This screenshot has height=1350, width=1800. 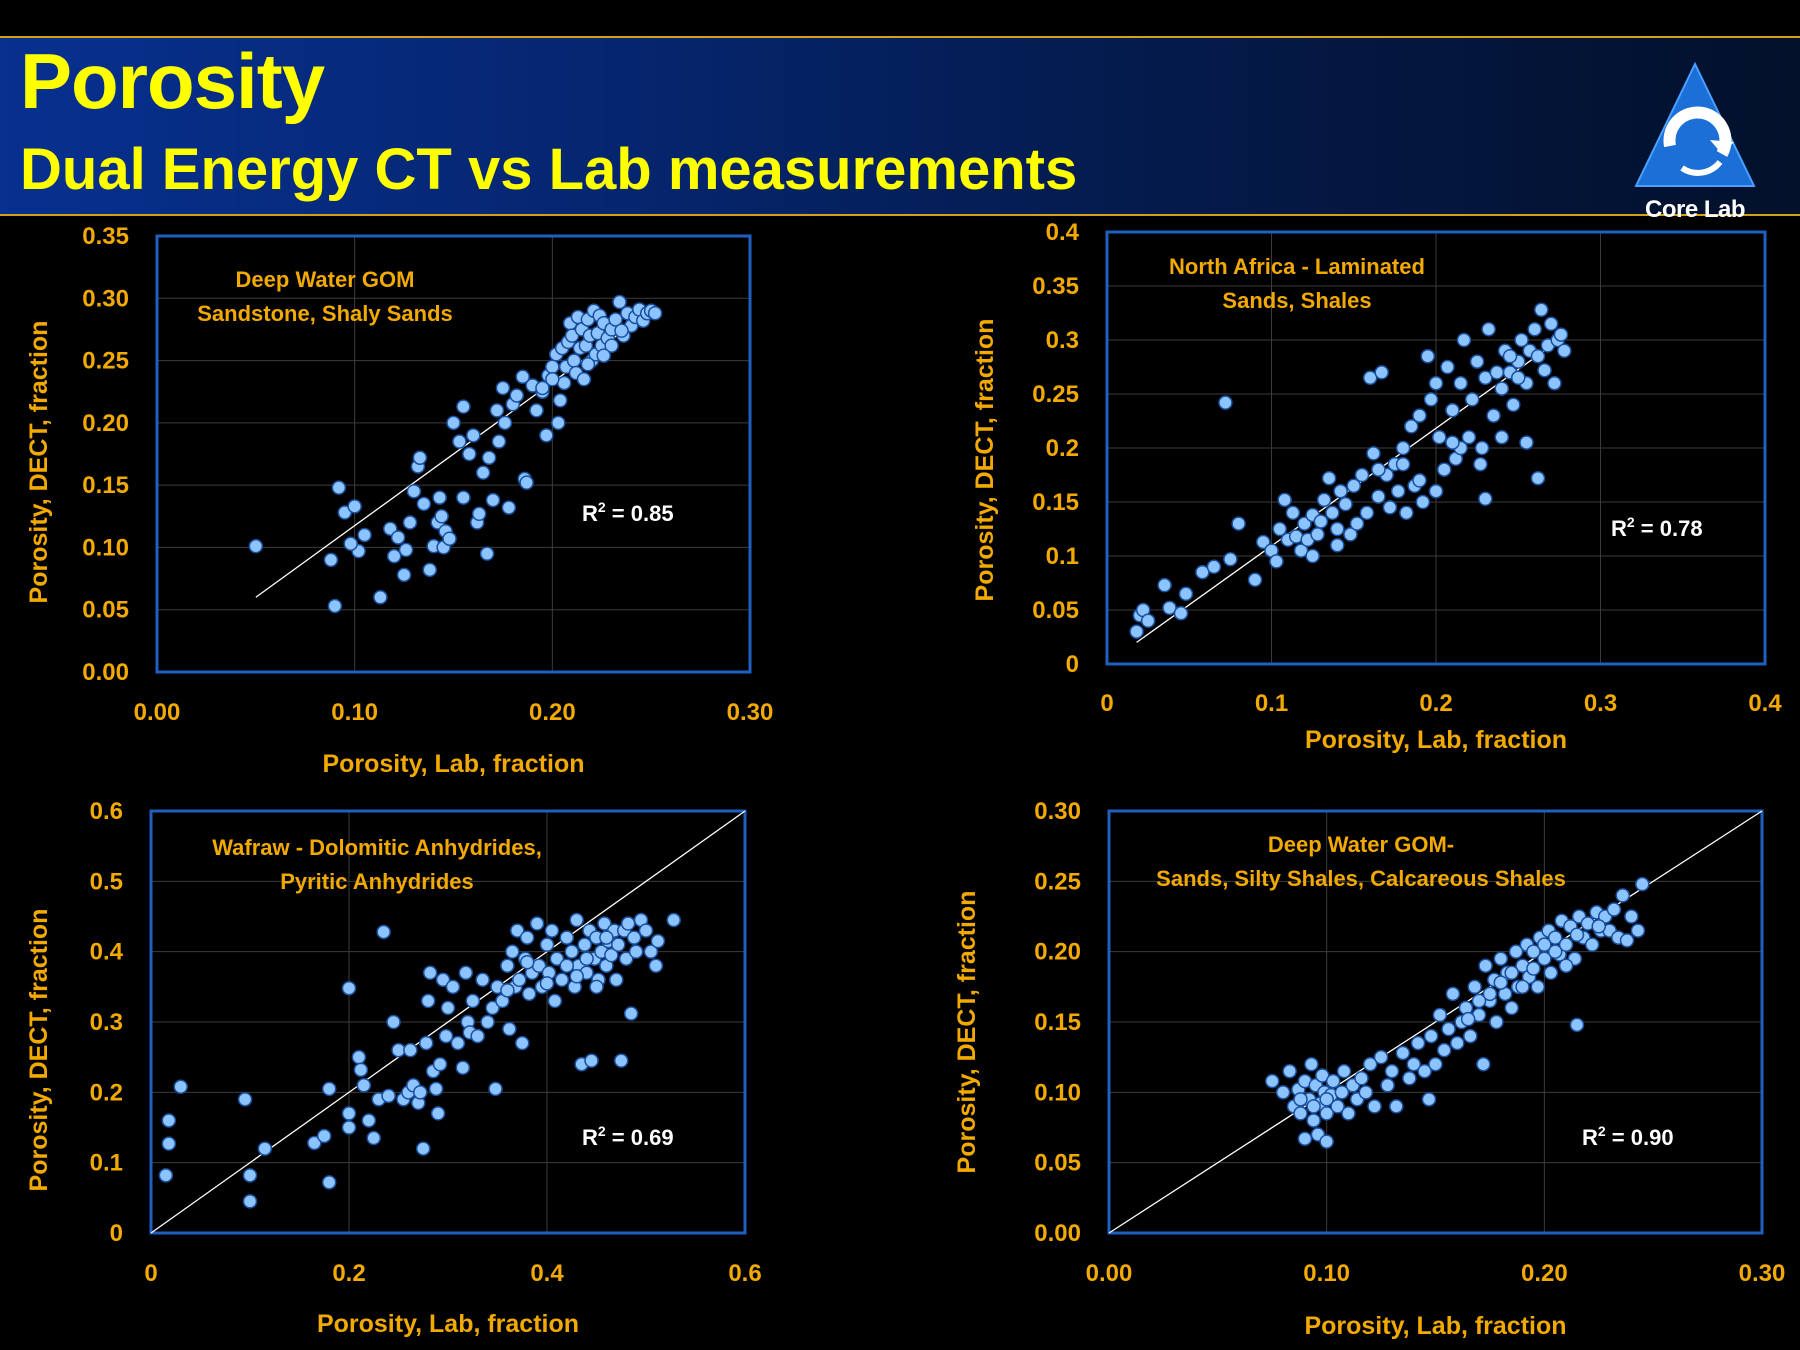 I want to click on y-tick-label: 0.30, so click(x=1057, y=811).